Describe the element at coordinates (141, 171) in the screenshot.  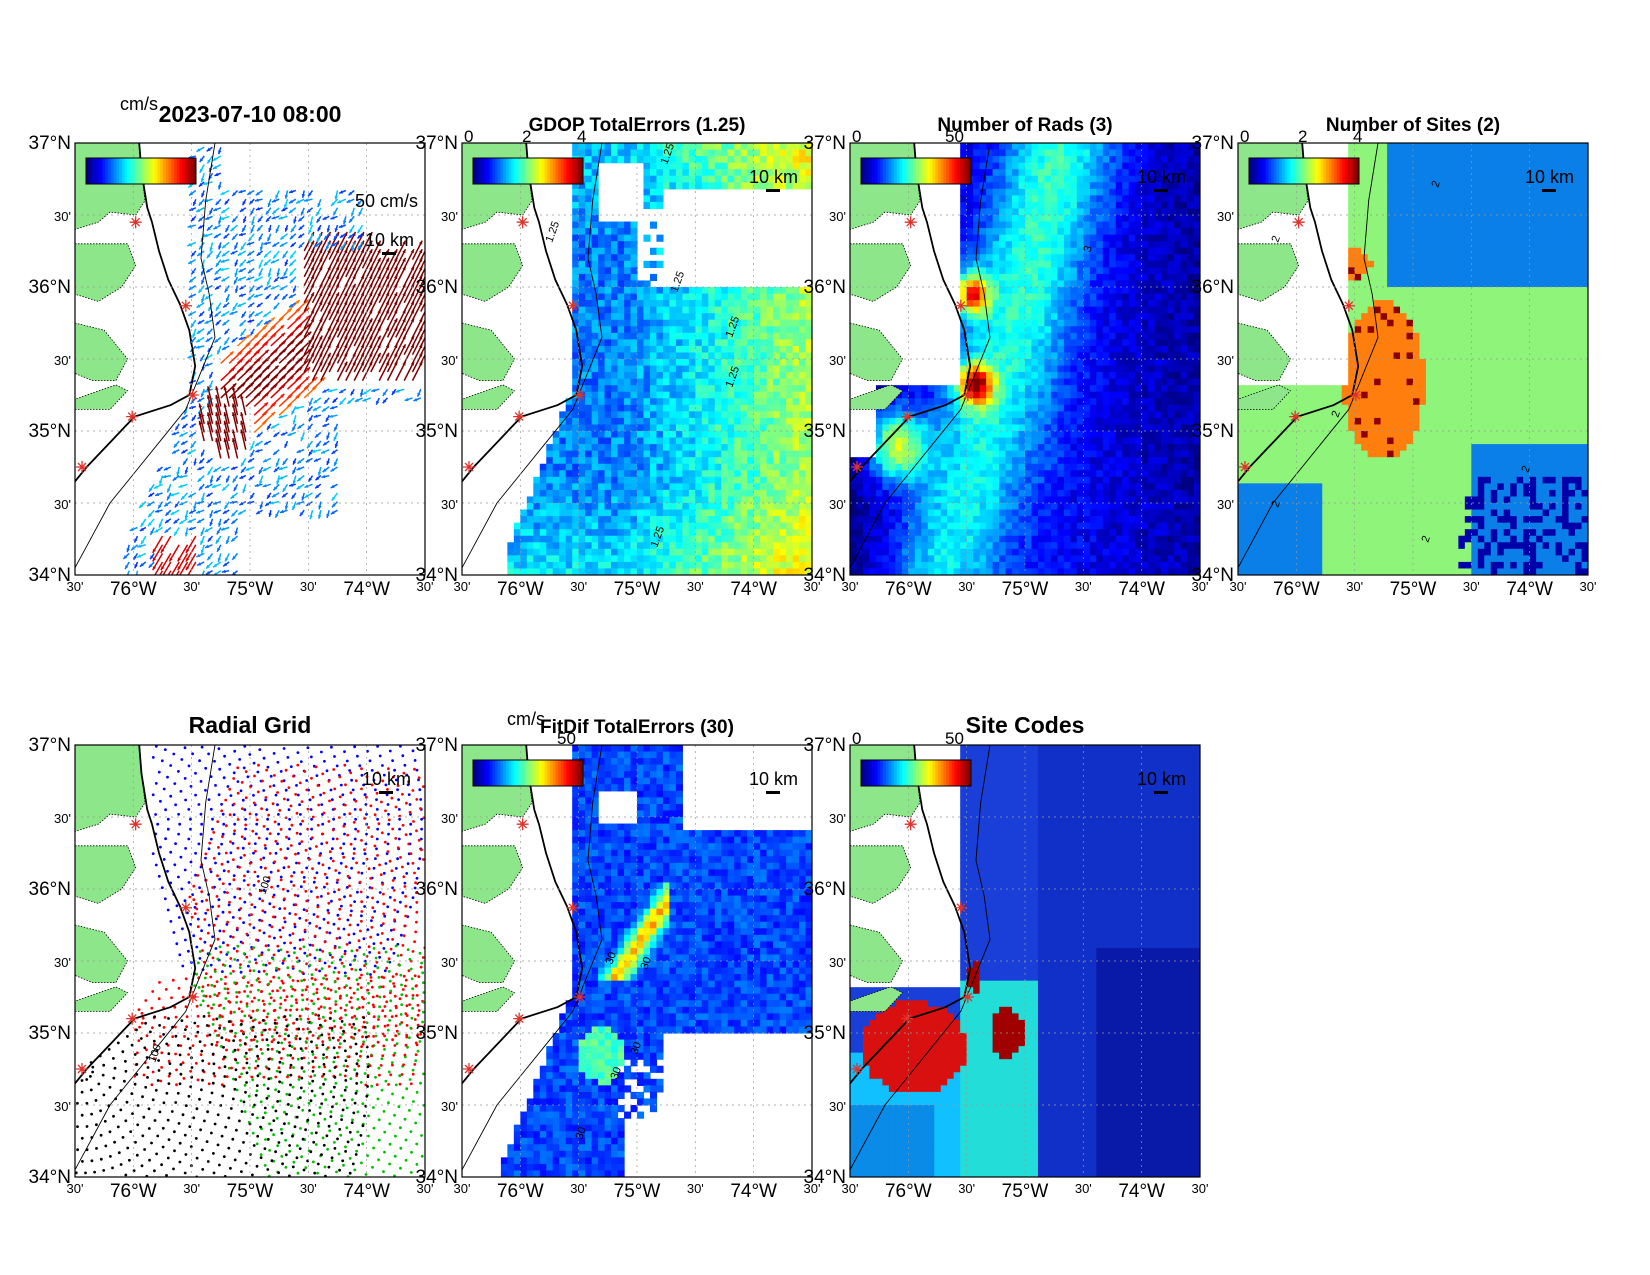
I see `colorbar` at that location.